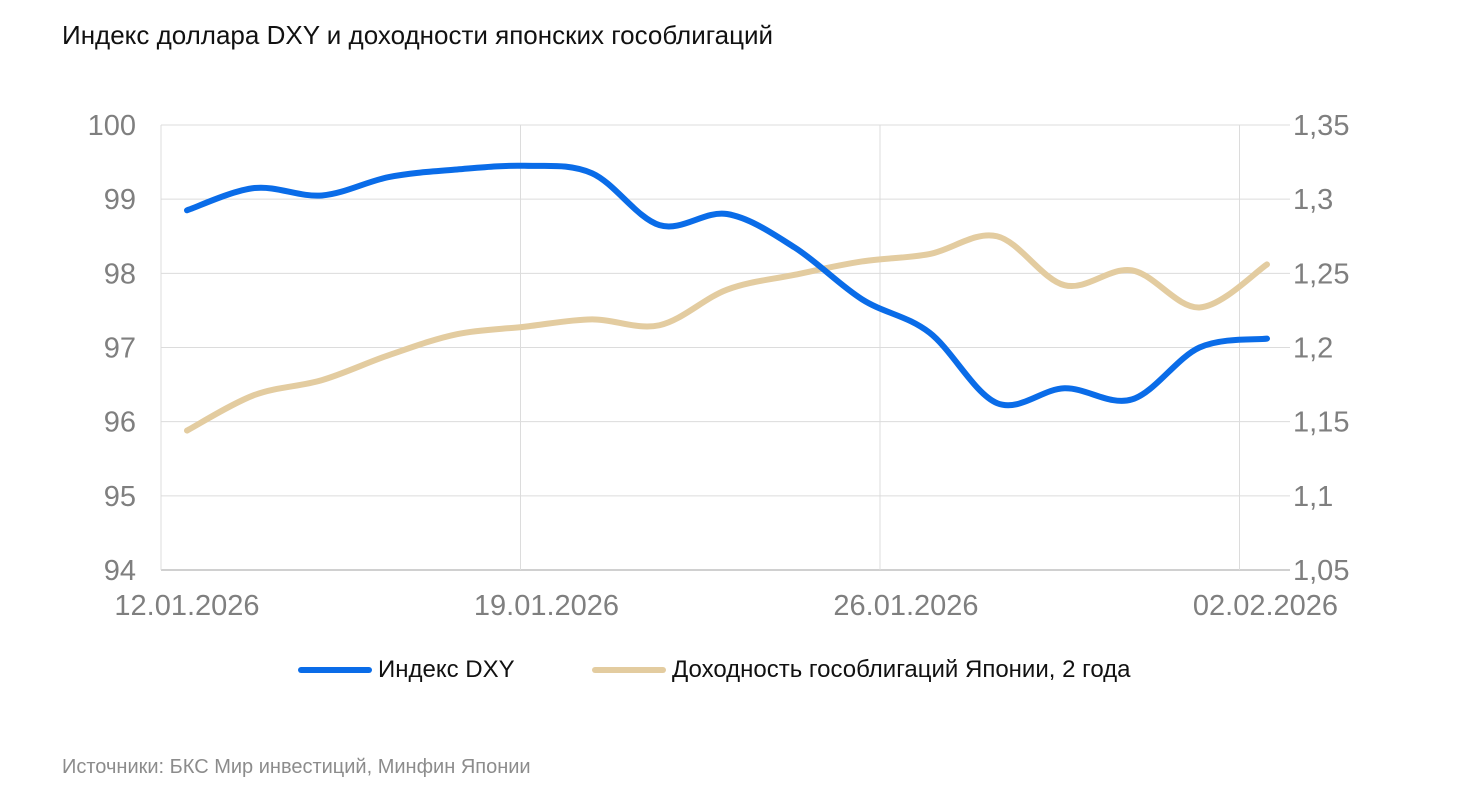 The height and width of the screenshot is (798, 1462). What do you see at coordinates (120, 274) in the screenshot?
I see `y-left-tick-label: 98` at bounding box center [120, 274].